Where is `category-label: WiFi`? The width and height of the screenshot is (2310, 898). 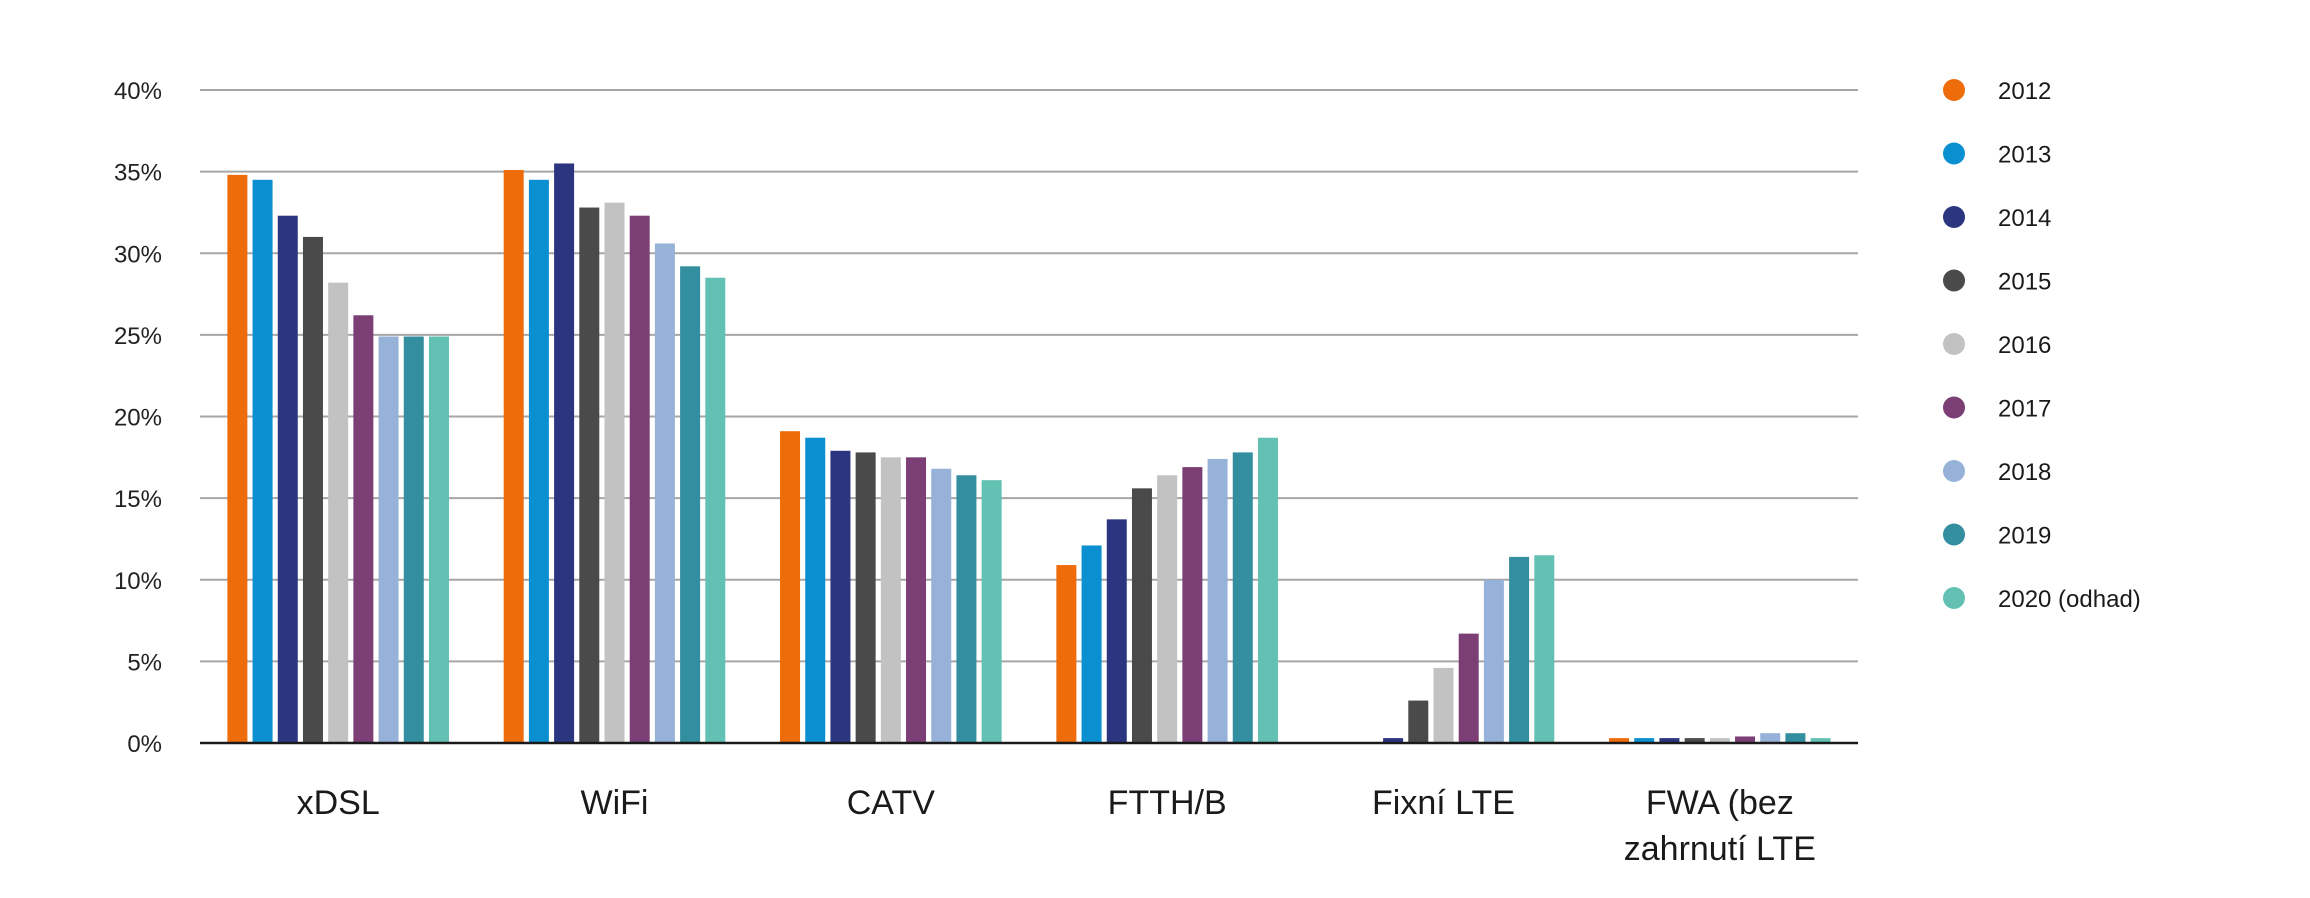 category-label: WiFi is located at coordinates (615, 803).